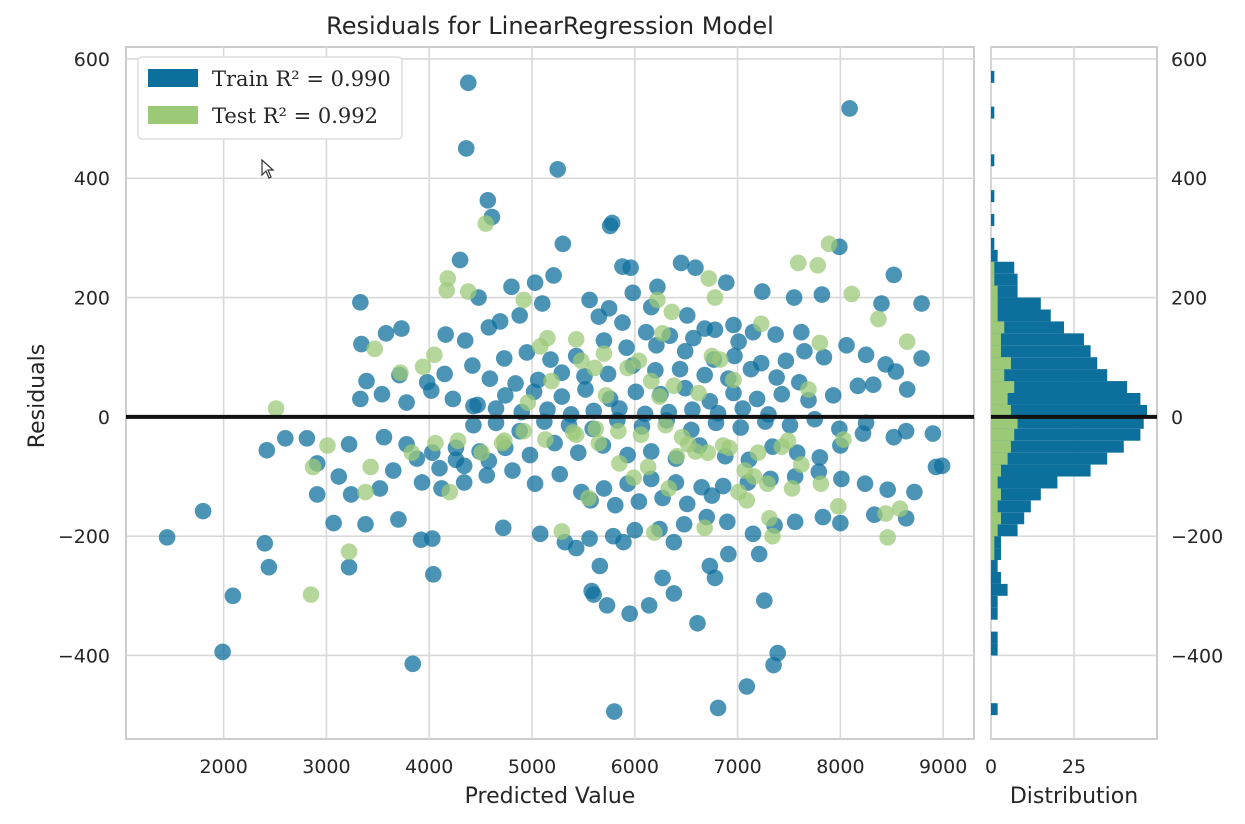 The width and height of the screenshot is (1245, 824). What do you see at coordinates (268, 168) in the screenshot?
I see `mouse-cursor-icon` at bounding box center [268, 168].